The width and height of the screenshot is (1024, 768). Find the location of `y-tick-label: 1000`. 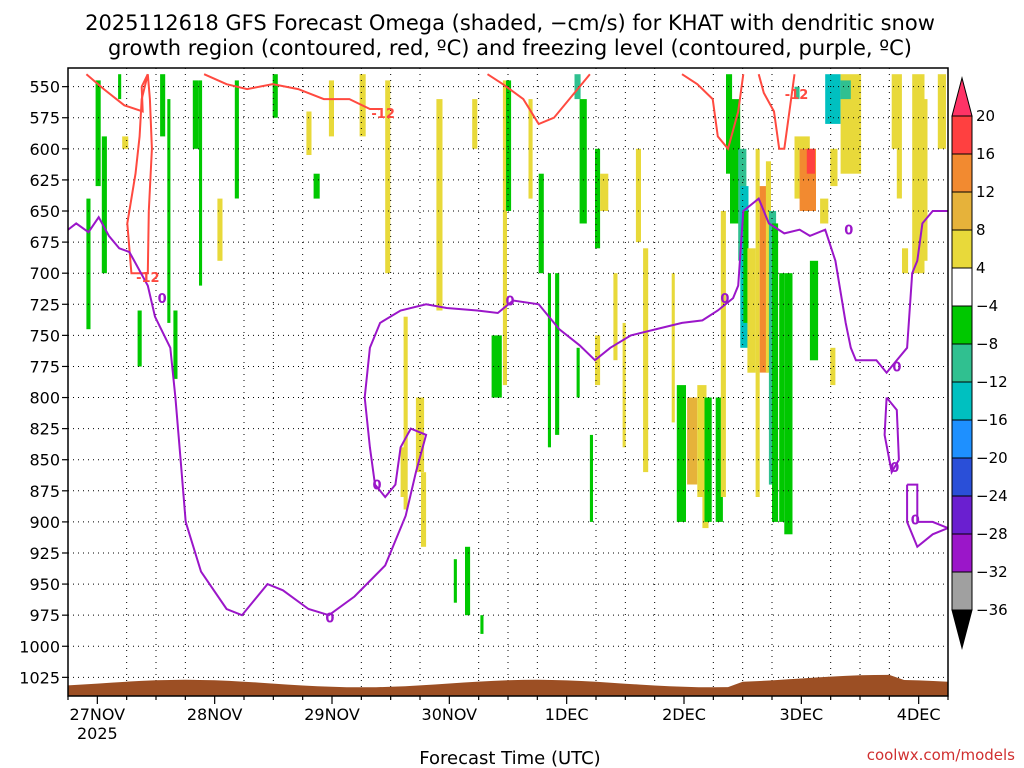

y-tick-label: 1000 is located at coordinates (39, 646).